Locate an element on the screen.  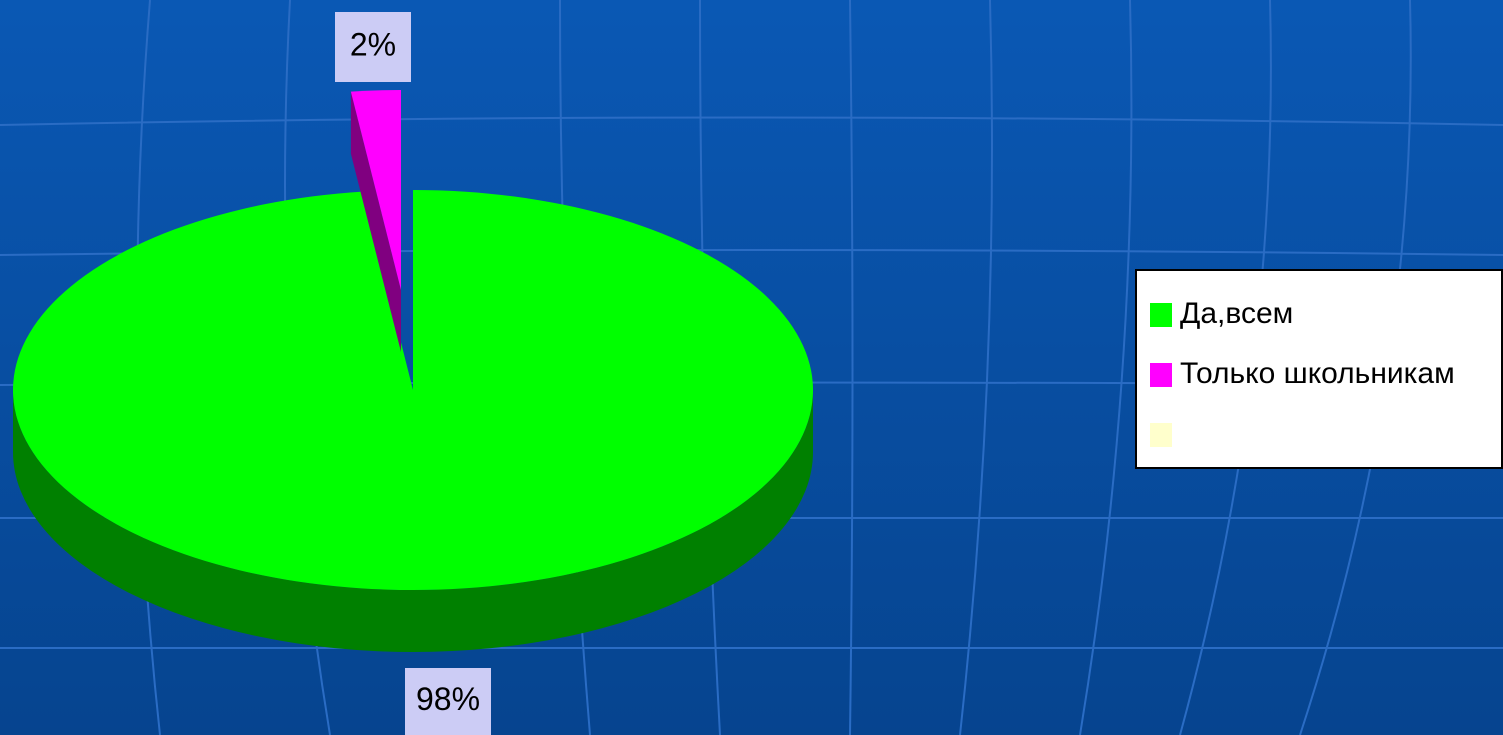
legend-label: Да,всем is located at coordinates (1236, 313).